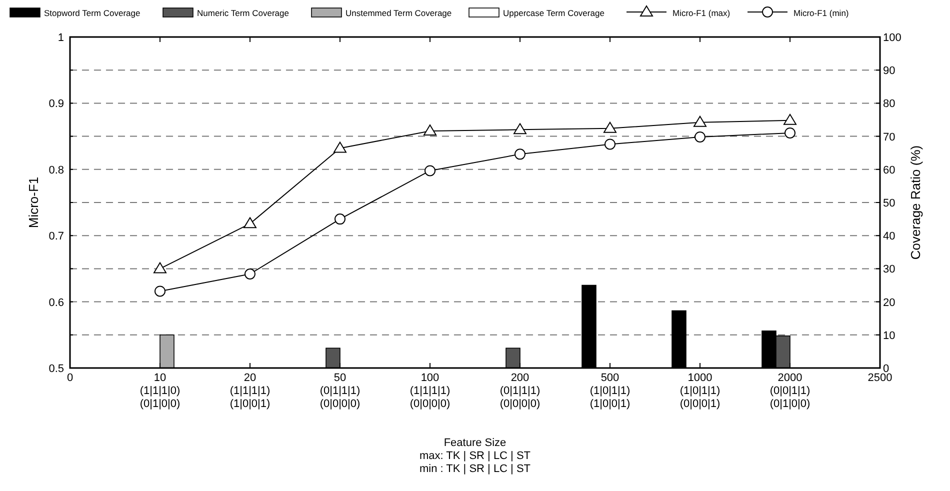 The image size is (950, 491). What do you see at coordinates (889, 170) in the screenshot?
I see `y2-tick-label: 60` at bounding box center [889, 170].